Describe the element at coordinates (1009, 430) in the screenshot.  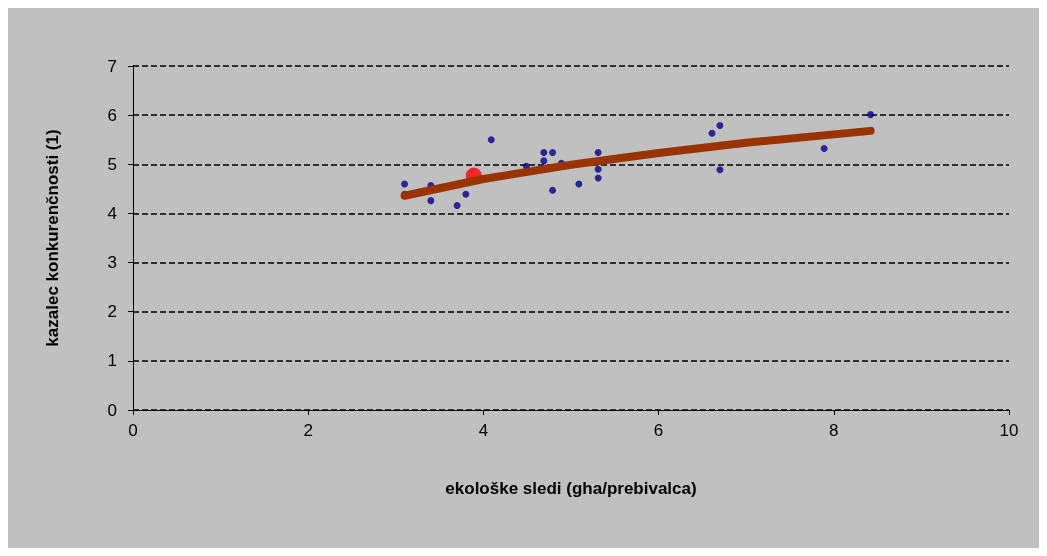
I see `x-tick-label: 10` at that location.